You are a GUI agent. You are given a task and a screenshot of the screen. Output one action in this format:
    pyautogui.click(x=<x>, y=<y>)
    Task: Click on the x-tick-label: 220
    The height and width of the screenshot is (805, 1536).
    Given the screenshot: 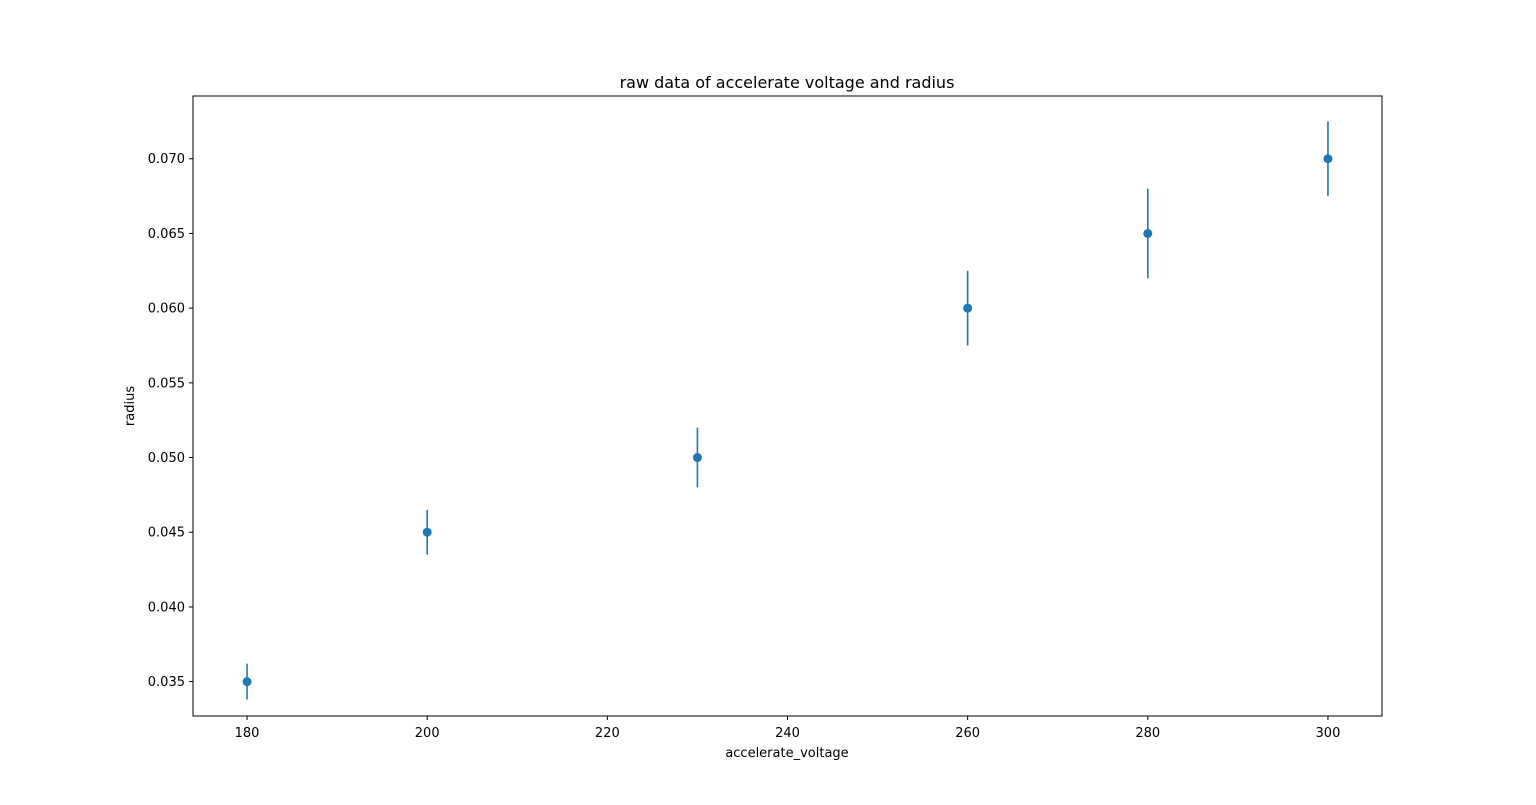 What is the action you would take?
    pyautogui.click(x=607, y=733)
    